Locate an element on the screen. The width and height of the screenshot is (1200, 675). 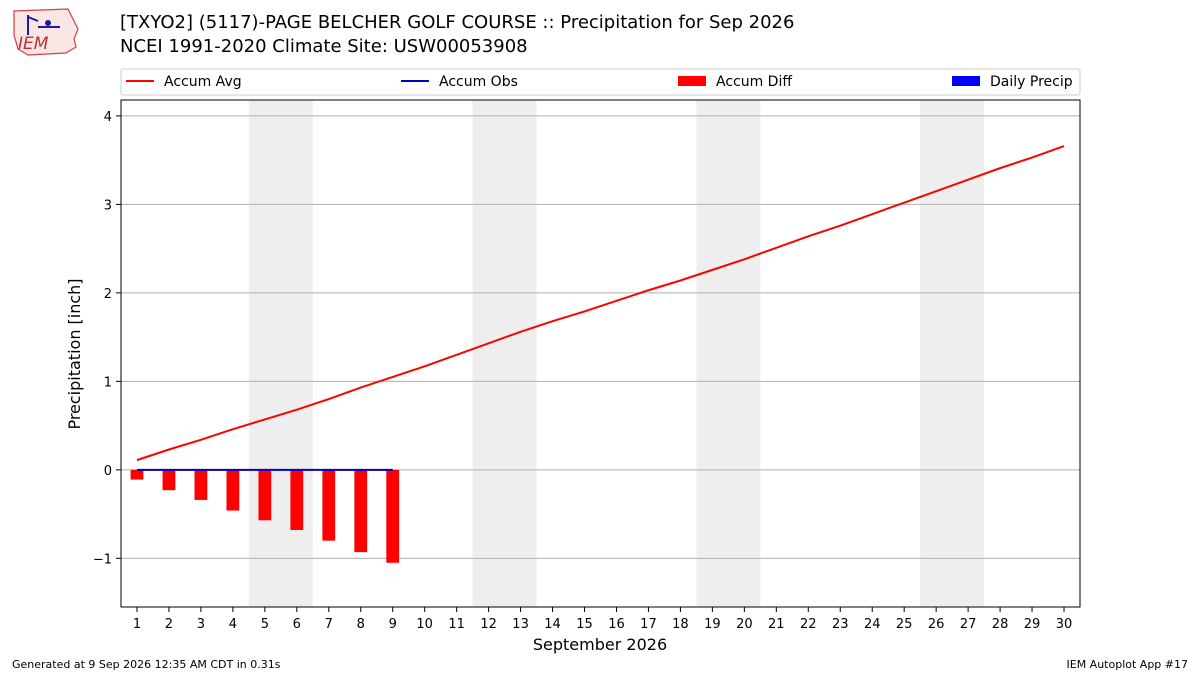
x-axis-label: September 2026 is located at coordinates (600, 644).